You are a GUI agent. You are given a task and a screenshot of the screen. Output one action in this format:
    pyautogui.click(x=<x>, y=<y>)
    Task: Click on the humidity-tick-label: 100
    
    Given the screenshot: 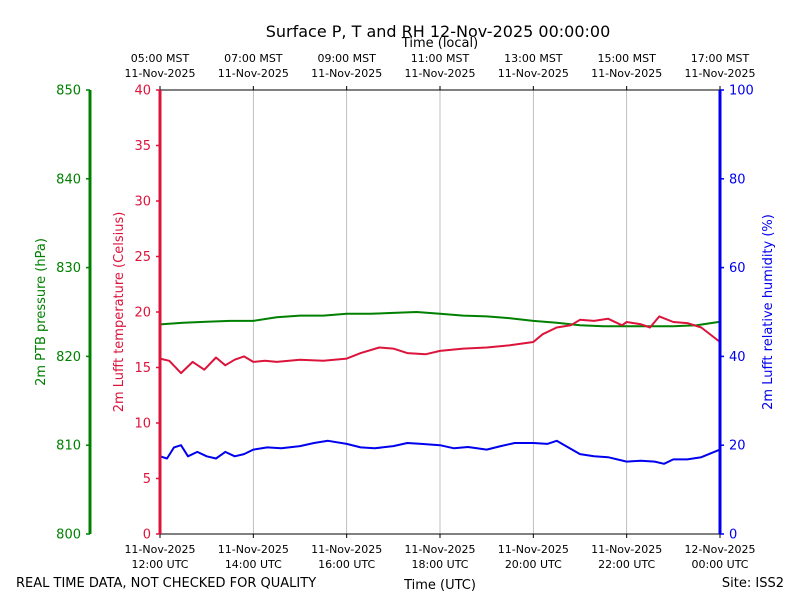 What is the action you would take?
    pyautogui.click(x=741, y=91)
    